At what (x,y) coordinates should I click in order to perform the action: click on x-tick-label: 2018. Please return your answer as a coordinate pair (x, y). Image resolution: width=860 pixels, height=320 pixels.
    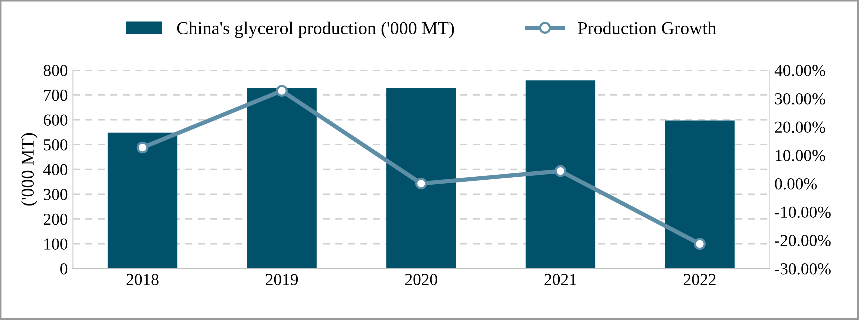
    Looking at the image, I should click on (142, 280).